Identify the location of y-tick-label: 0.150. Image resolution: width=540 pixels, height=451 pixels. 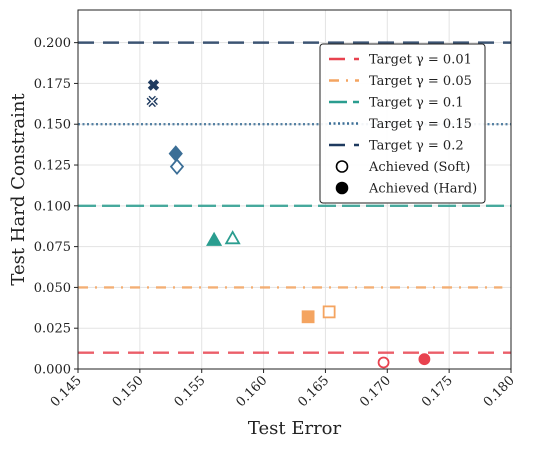
(52, 125).